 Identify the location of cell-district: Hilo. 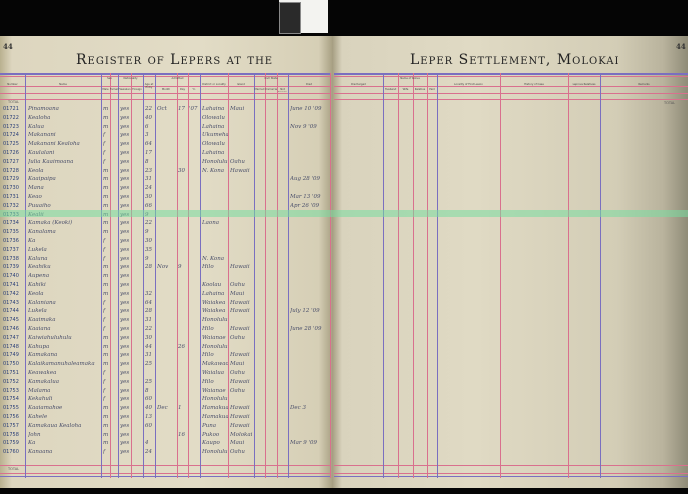
(208, 381).